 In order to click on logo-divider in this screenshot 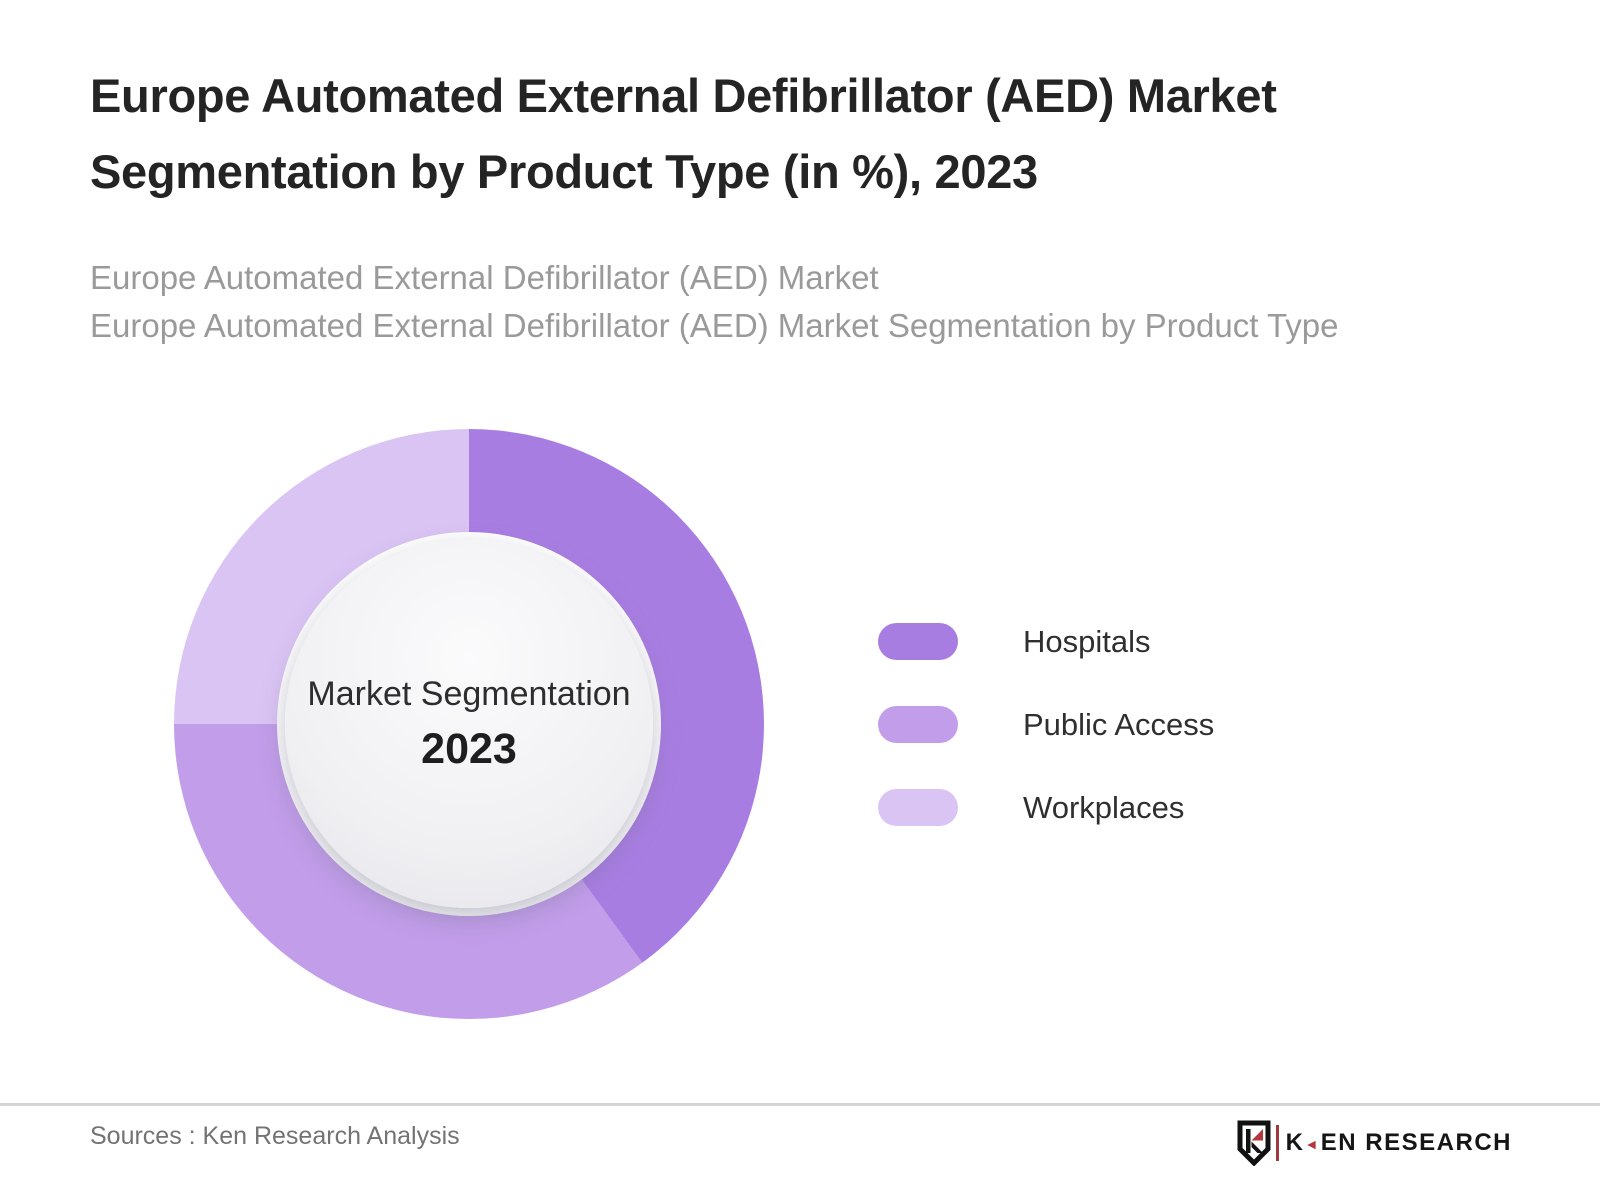, I will do `click(1277, 1143)`.